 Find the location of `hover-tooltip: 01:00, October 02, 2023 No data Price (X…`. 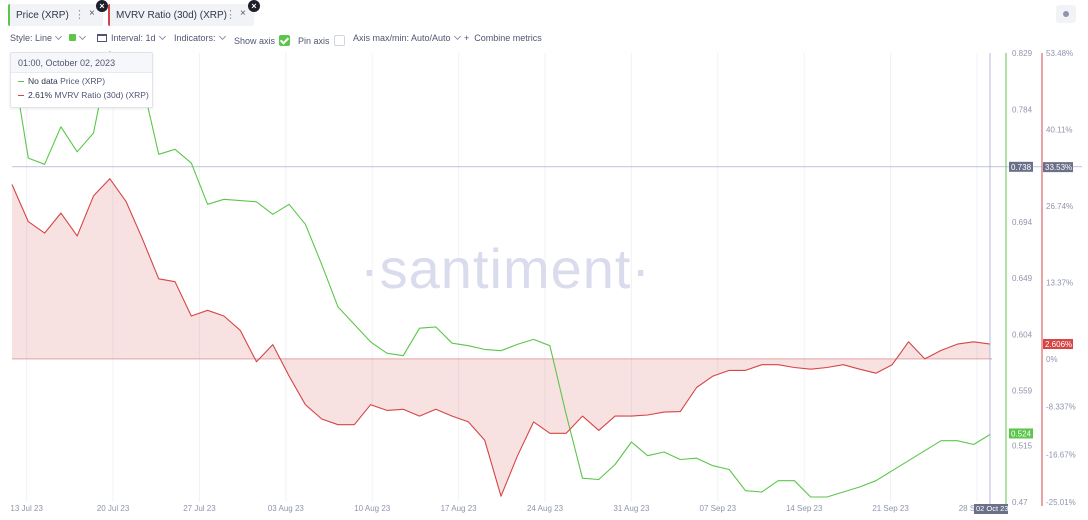

hover-tooltip: 01:00, October 02, 2023 No data Price (X… is located at coordinates (81, 80).